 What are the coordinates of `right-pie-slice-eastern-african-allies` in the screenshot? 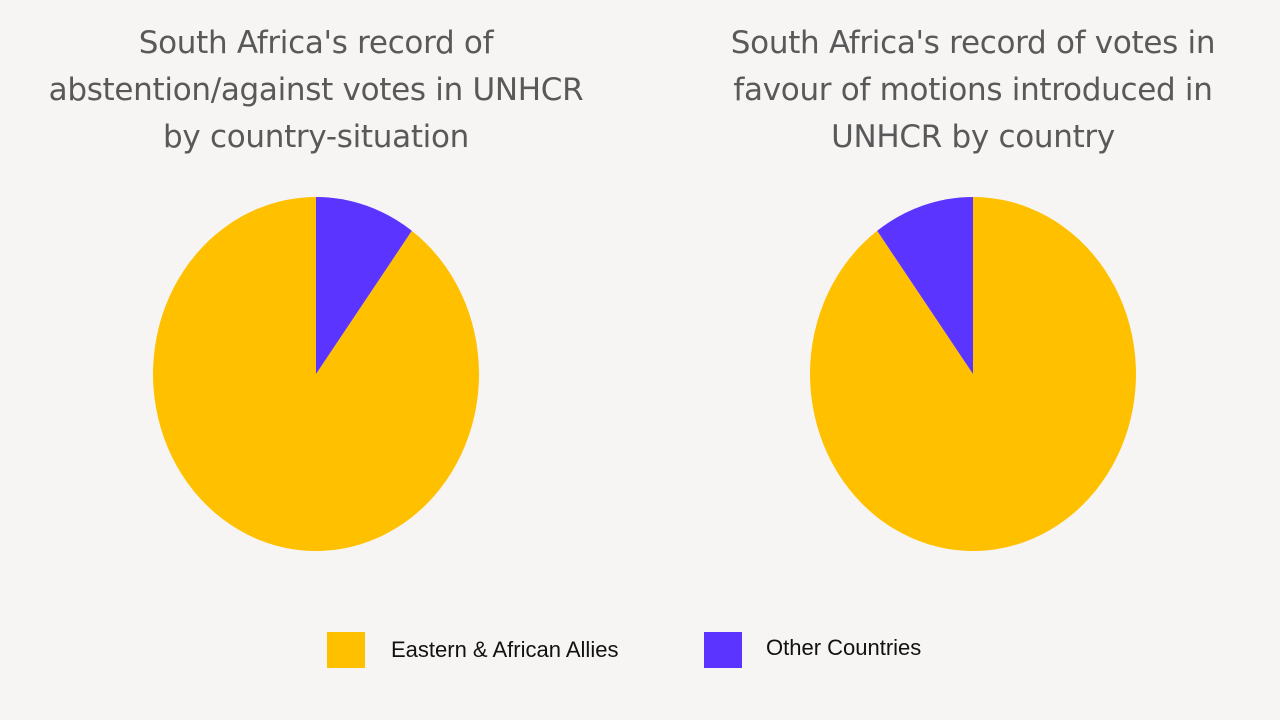 It's located at (972, 374).